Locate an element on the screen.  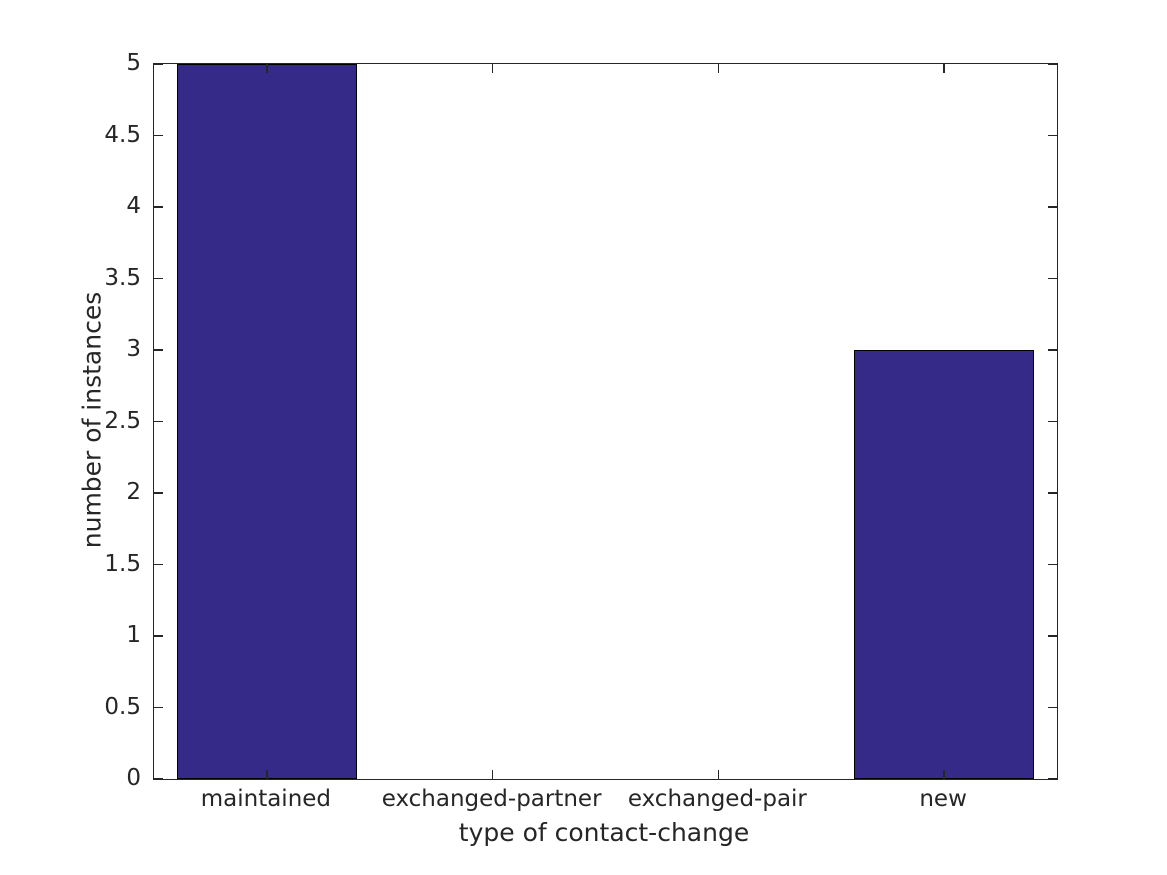
x-tick-label-exchanged-pair: exchanged-pair is located at coordinates (717, 799).